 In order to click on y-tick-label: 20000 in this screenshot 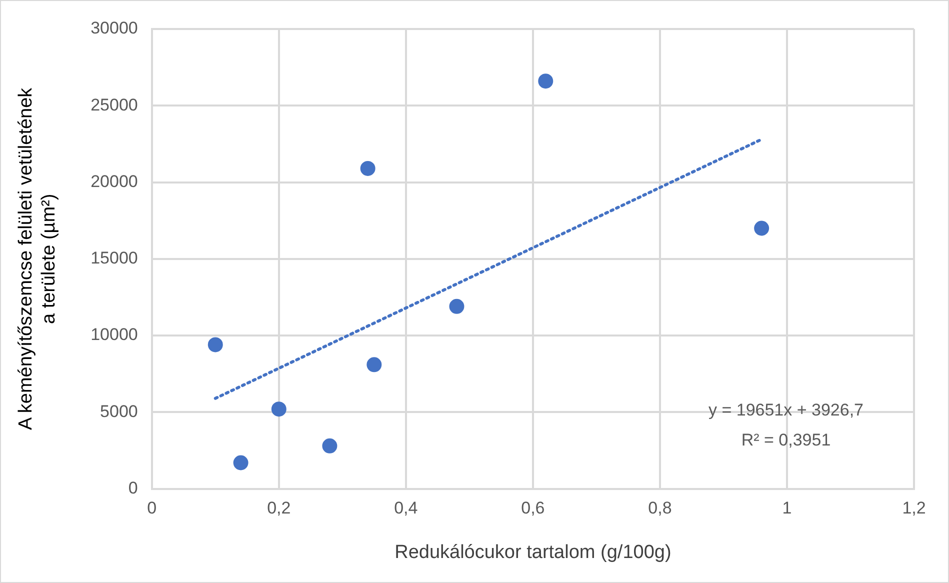, I will do `click(114, 181)`.